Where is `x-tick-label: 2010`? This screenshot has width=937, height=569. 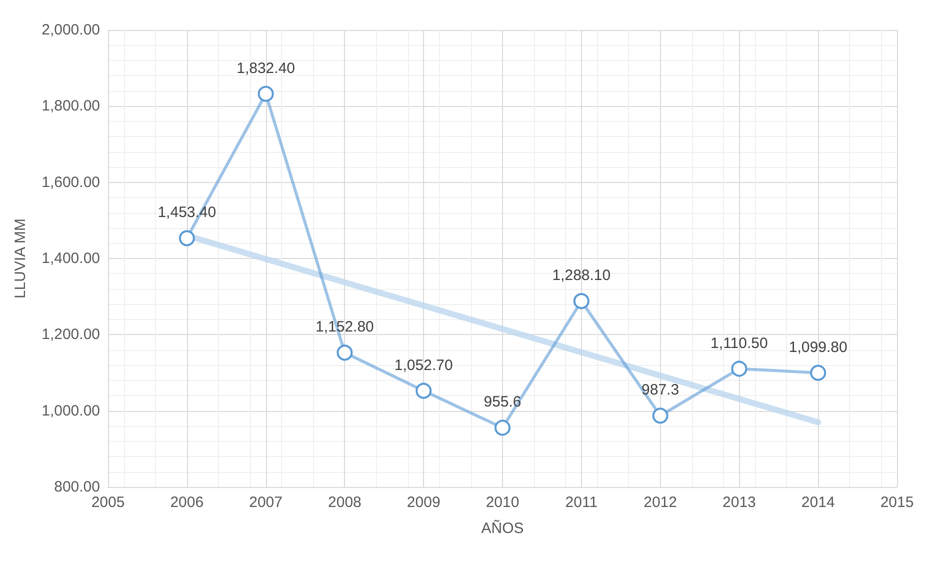 x-tick-label: 2010 is located at coordinates (503, 502).